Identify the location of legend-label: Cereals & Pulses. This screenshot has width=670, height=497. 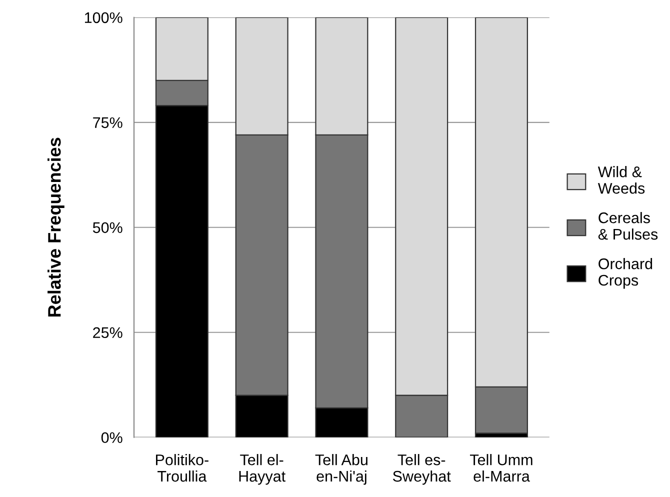
(628, 226).